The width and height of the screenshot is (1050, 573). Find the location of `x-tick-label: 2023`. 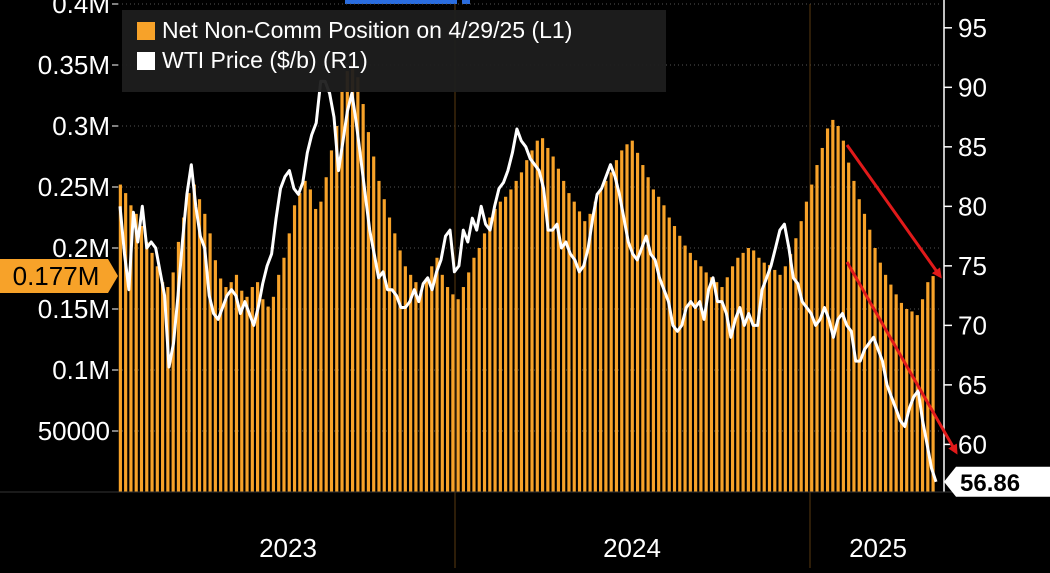

x-tick-label: 2023 is located at coordinates (288, 548).